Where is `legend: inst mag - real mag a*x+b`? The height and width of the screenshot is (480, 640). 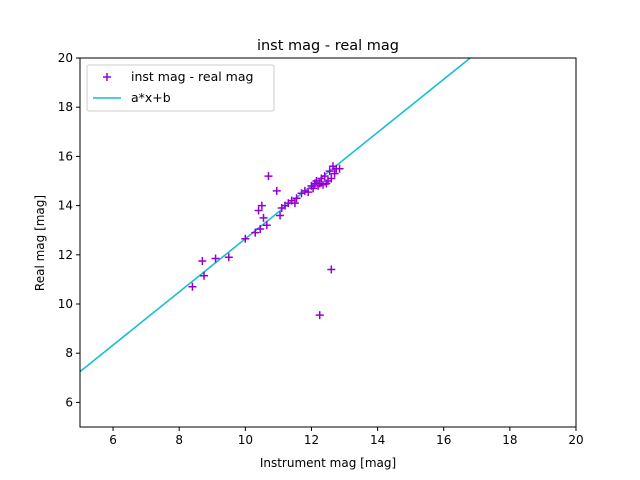
legend: inst mag - real mag a*x+b is located at coordinates (180, 88).